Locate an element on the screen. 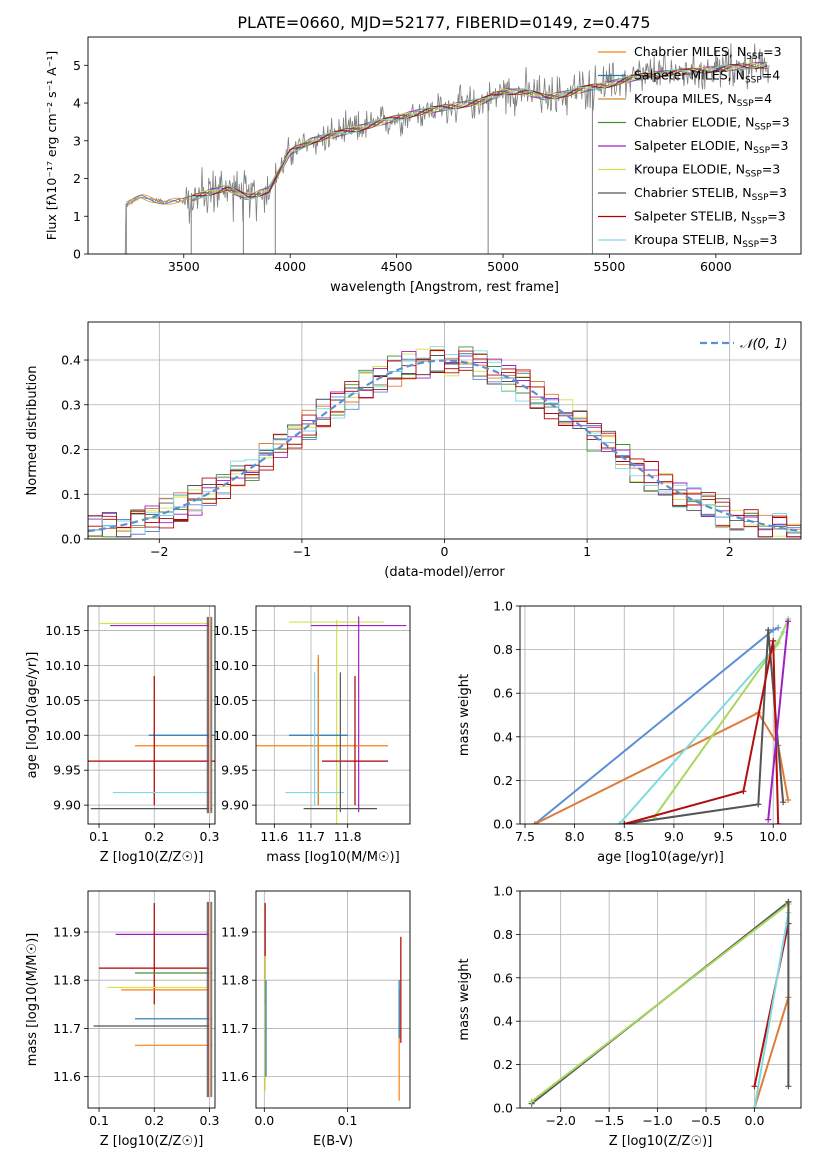  x-tick-label: 9.5 is located at coordinates (724, 836).